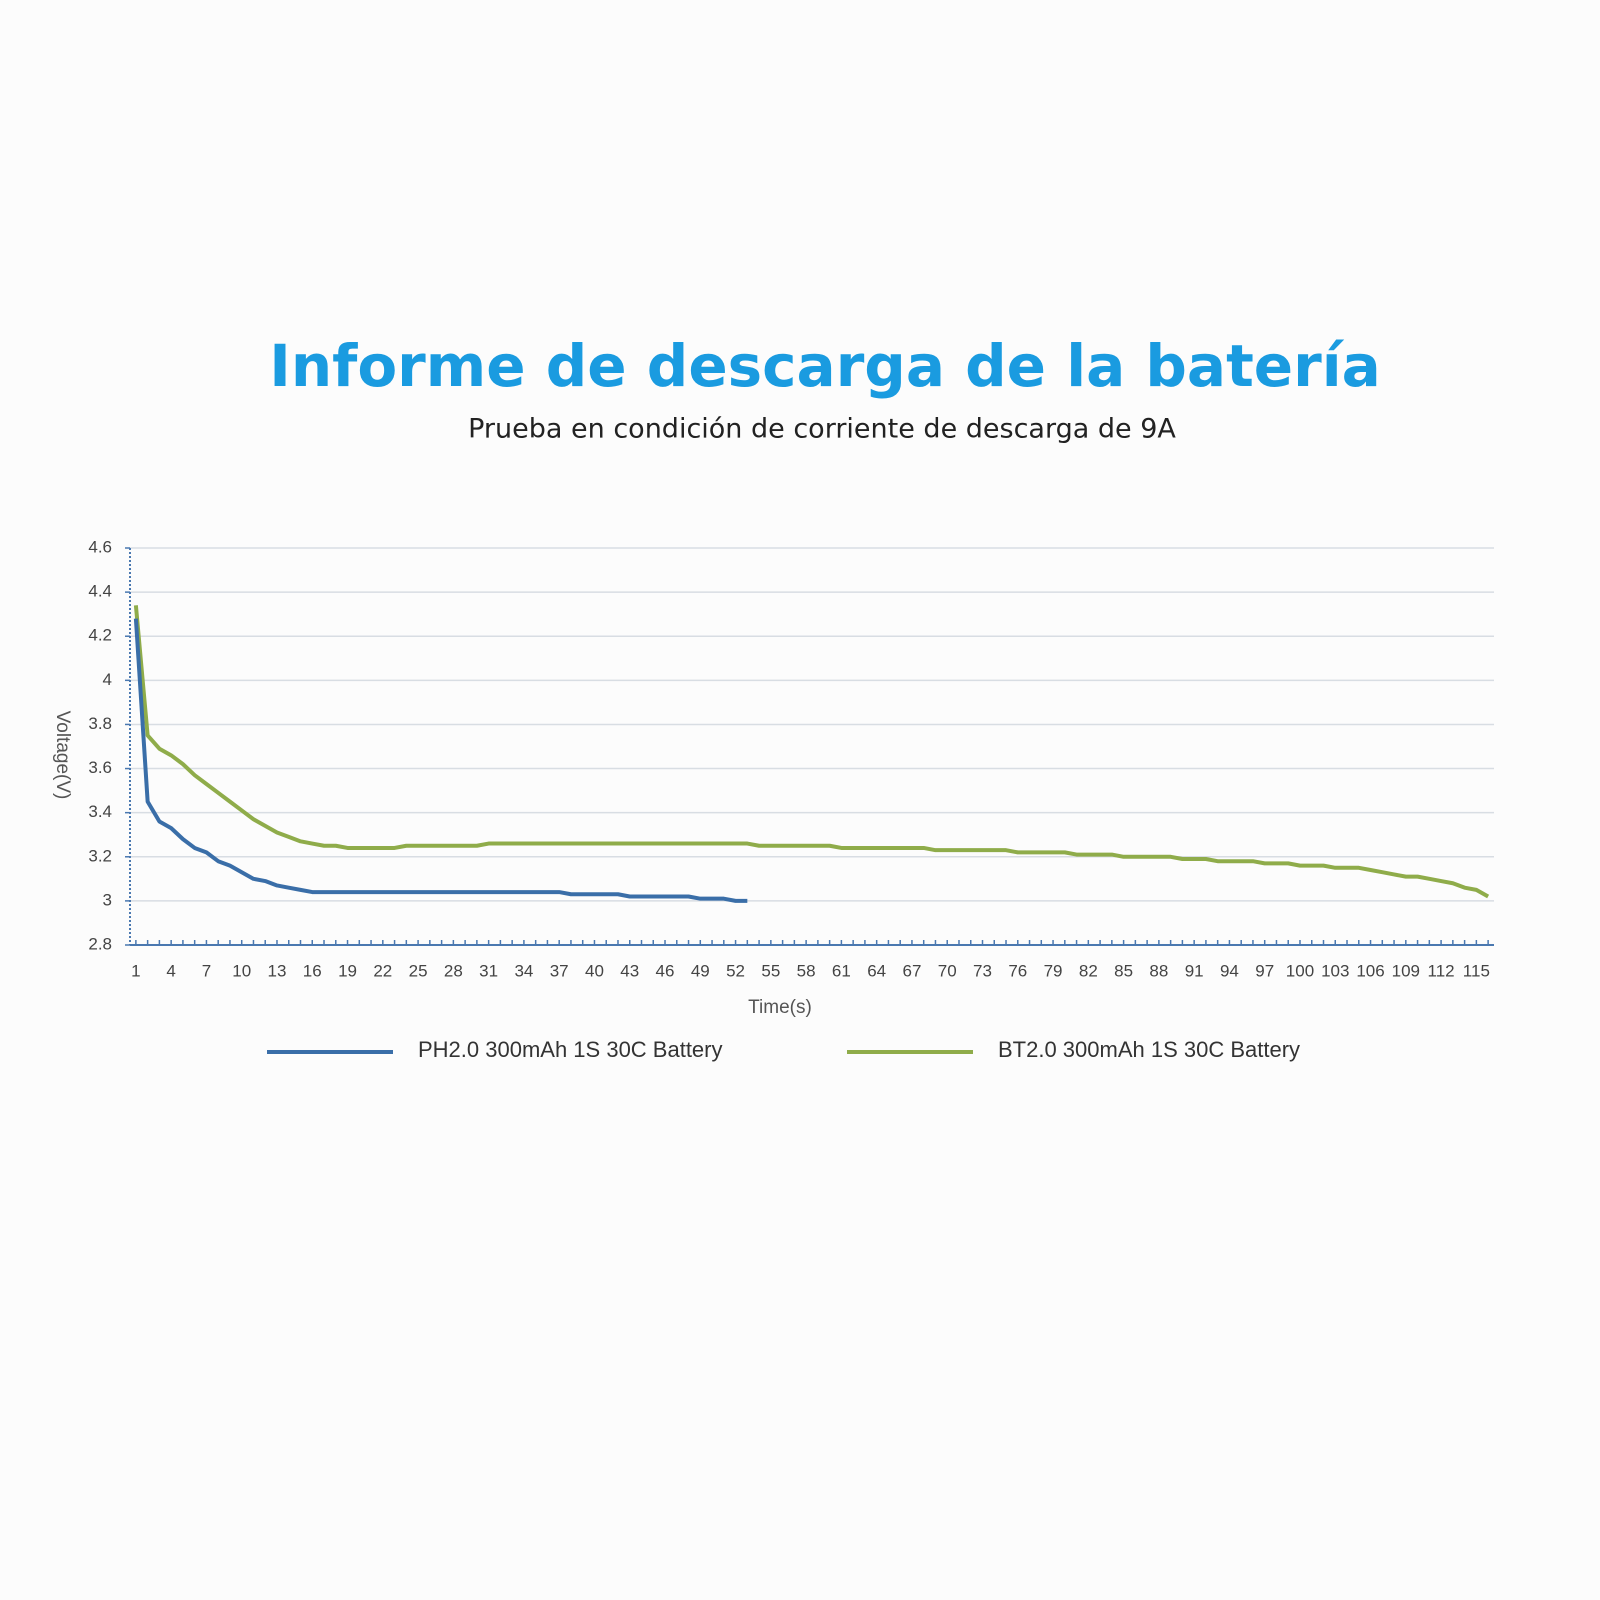 The image size is (1600, 1600). Describe the element at coordinates (1370, 970) in the screenshot. I see `x-tick-label: 106` at that location.